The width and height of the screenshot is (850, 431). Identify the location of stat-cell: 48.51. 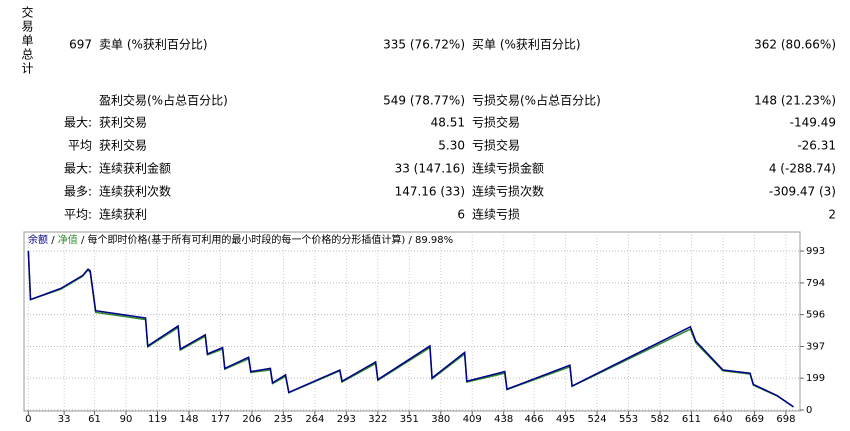
(448, 123).